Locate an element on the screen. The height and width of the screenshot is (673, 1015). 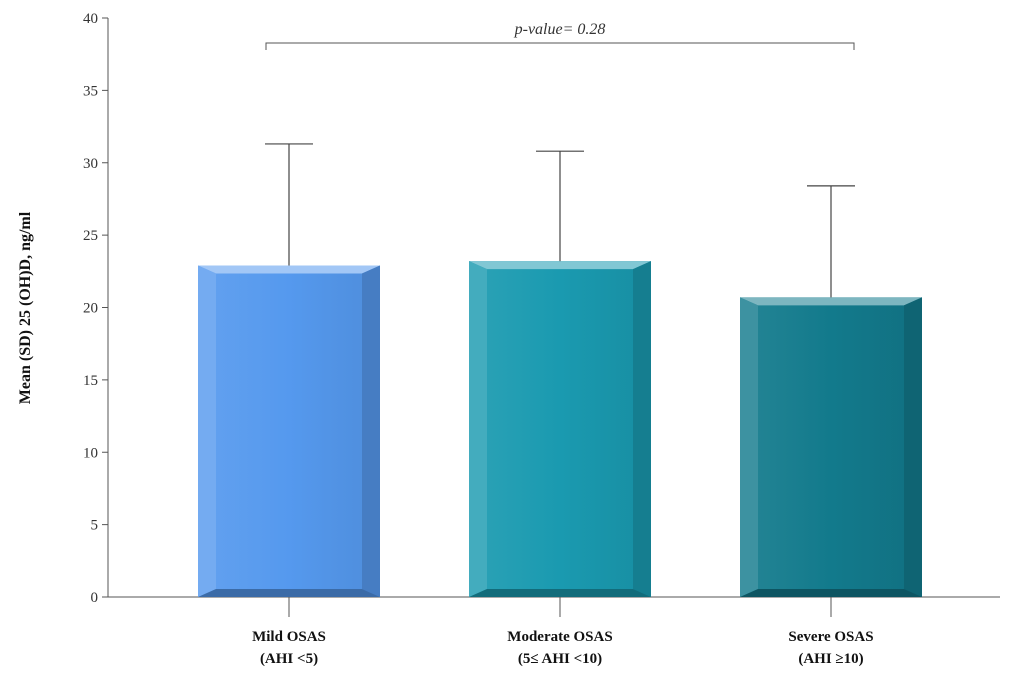
y-tick-label: 5 is located at coordinates (95, 526).